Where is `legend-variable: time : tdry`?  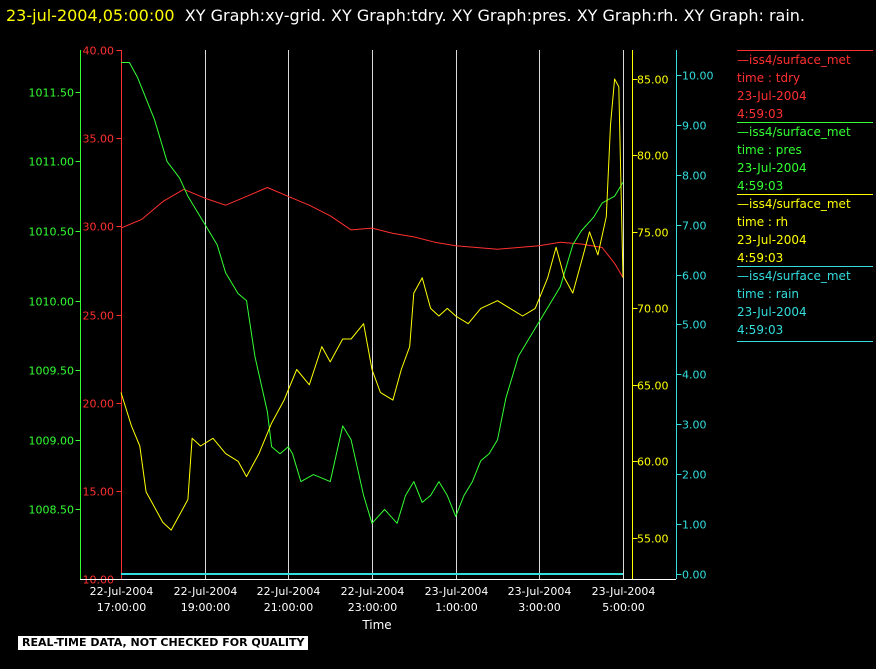 legend-variable: time : tdry is located at coordinates (769, 78).